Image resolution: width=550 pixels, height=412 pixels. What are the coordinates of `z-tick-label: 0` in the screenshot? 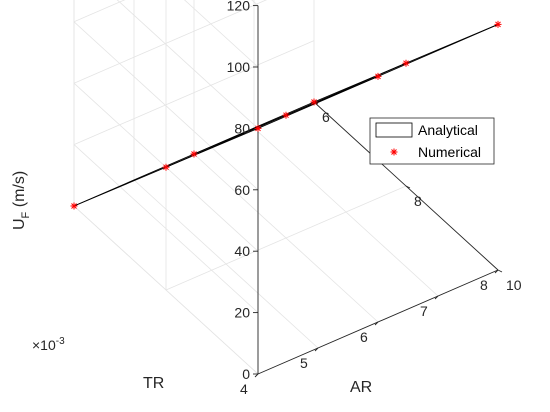 It's located at (246, 374).